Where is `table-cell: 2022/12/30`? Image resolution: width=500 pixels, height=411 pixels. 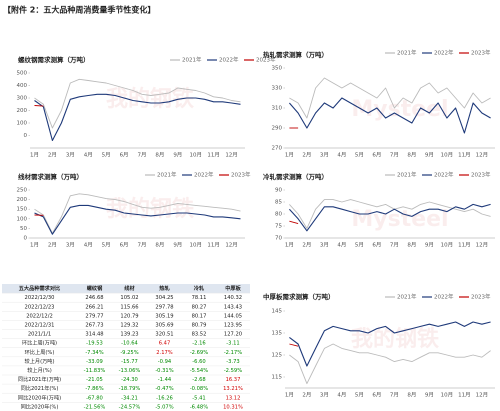 table-cell: 2022/12/30 is located at coordinates (40, 298).